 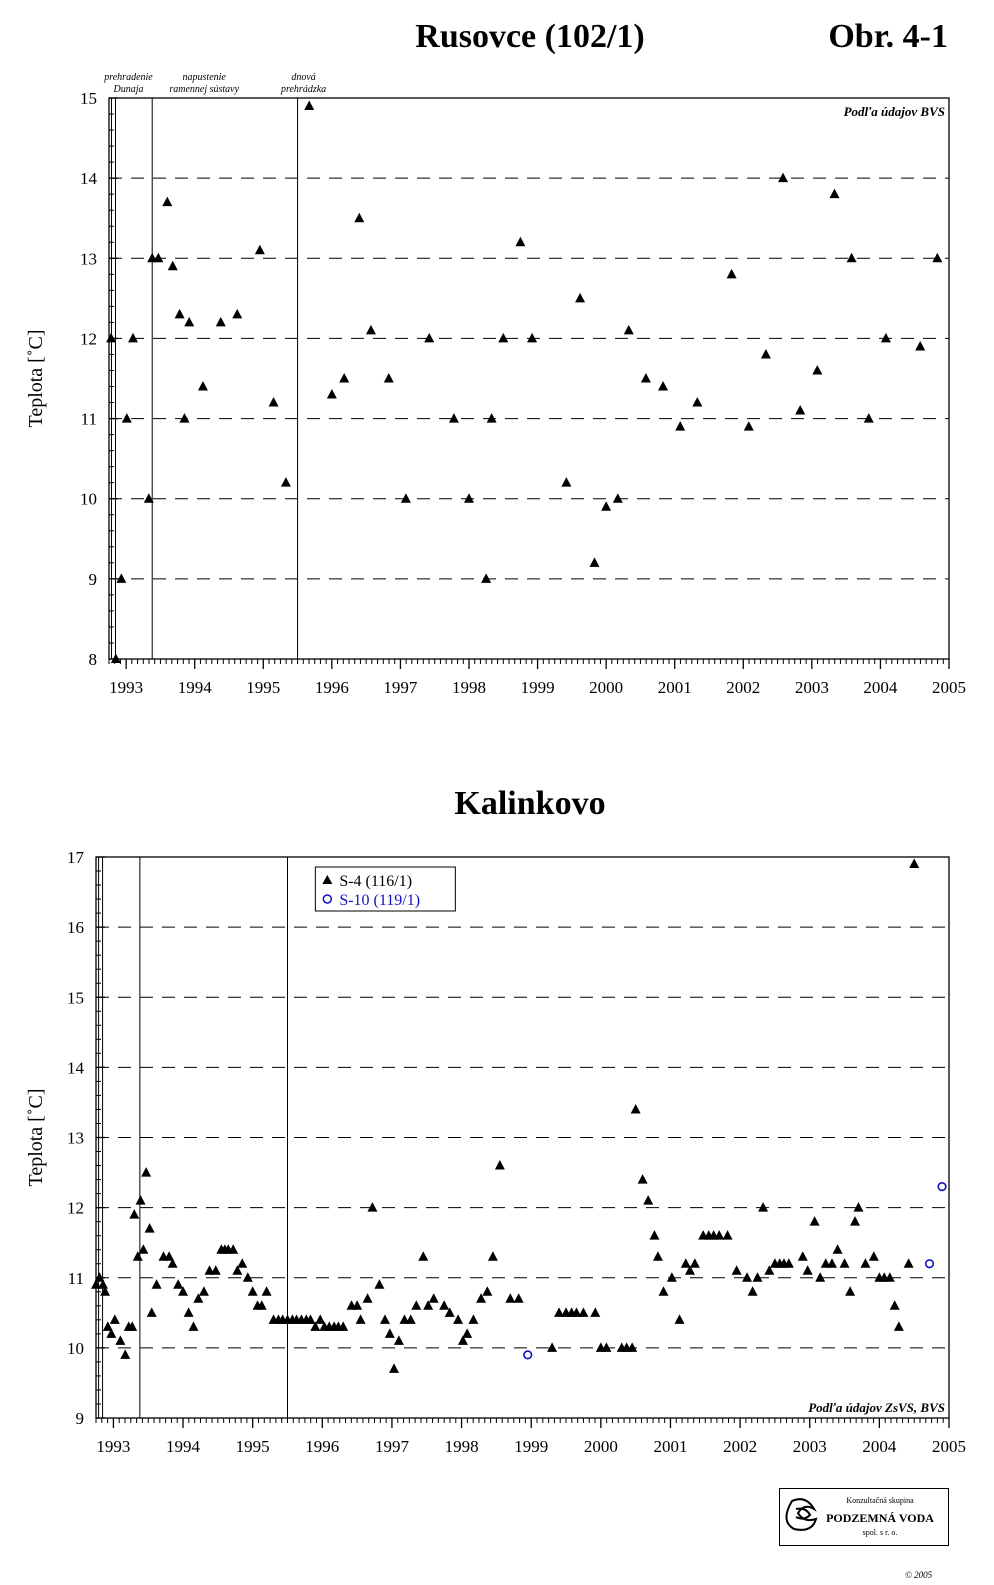 What do you see at coordinates (76, 1278) in the screenshot?
I see `y-tick-label: 11` at bounding box center [76, 1278].